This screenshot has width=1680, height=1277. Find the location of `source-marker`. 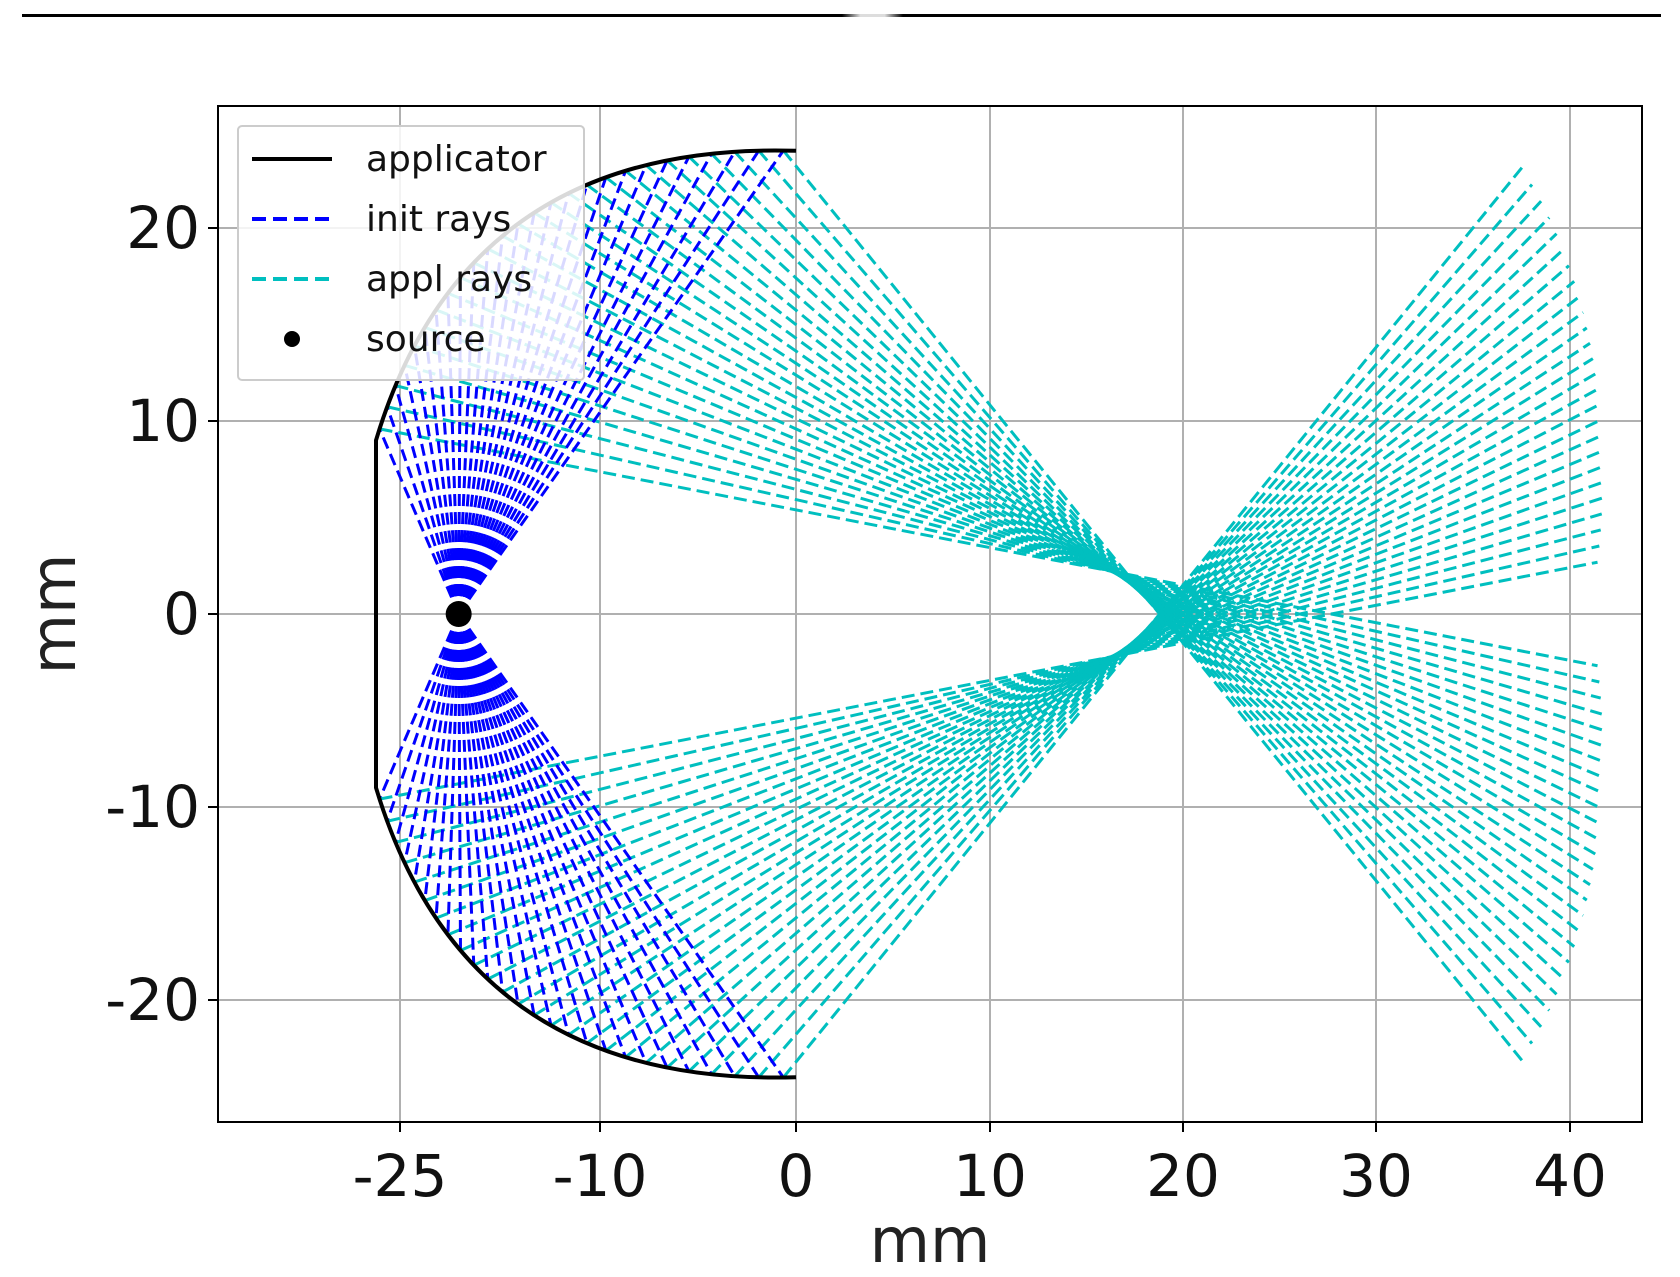

source-marker is located at coordinates (458, 614).